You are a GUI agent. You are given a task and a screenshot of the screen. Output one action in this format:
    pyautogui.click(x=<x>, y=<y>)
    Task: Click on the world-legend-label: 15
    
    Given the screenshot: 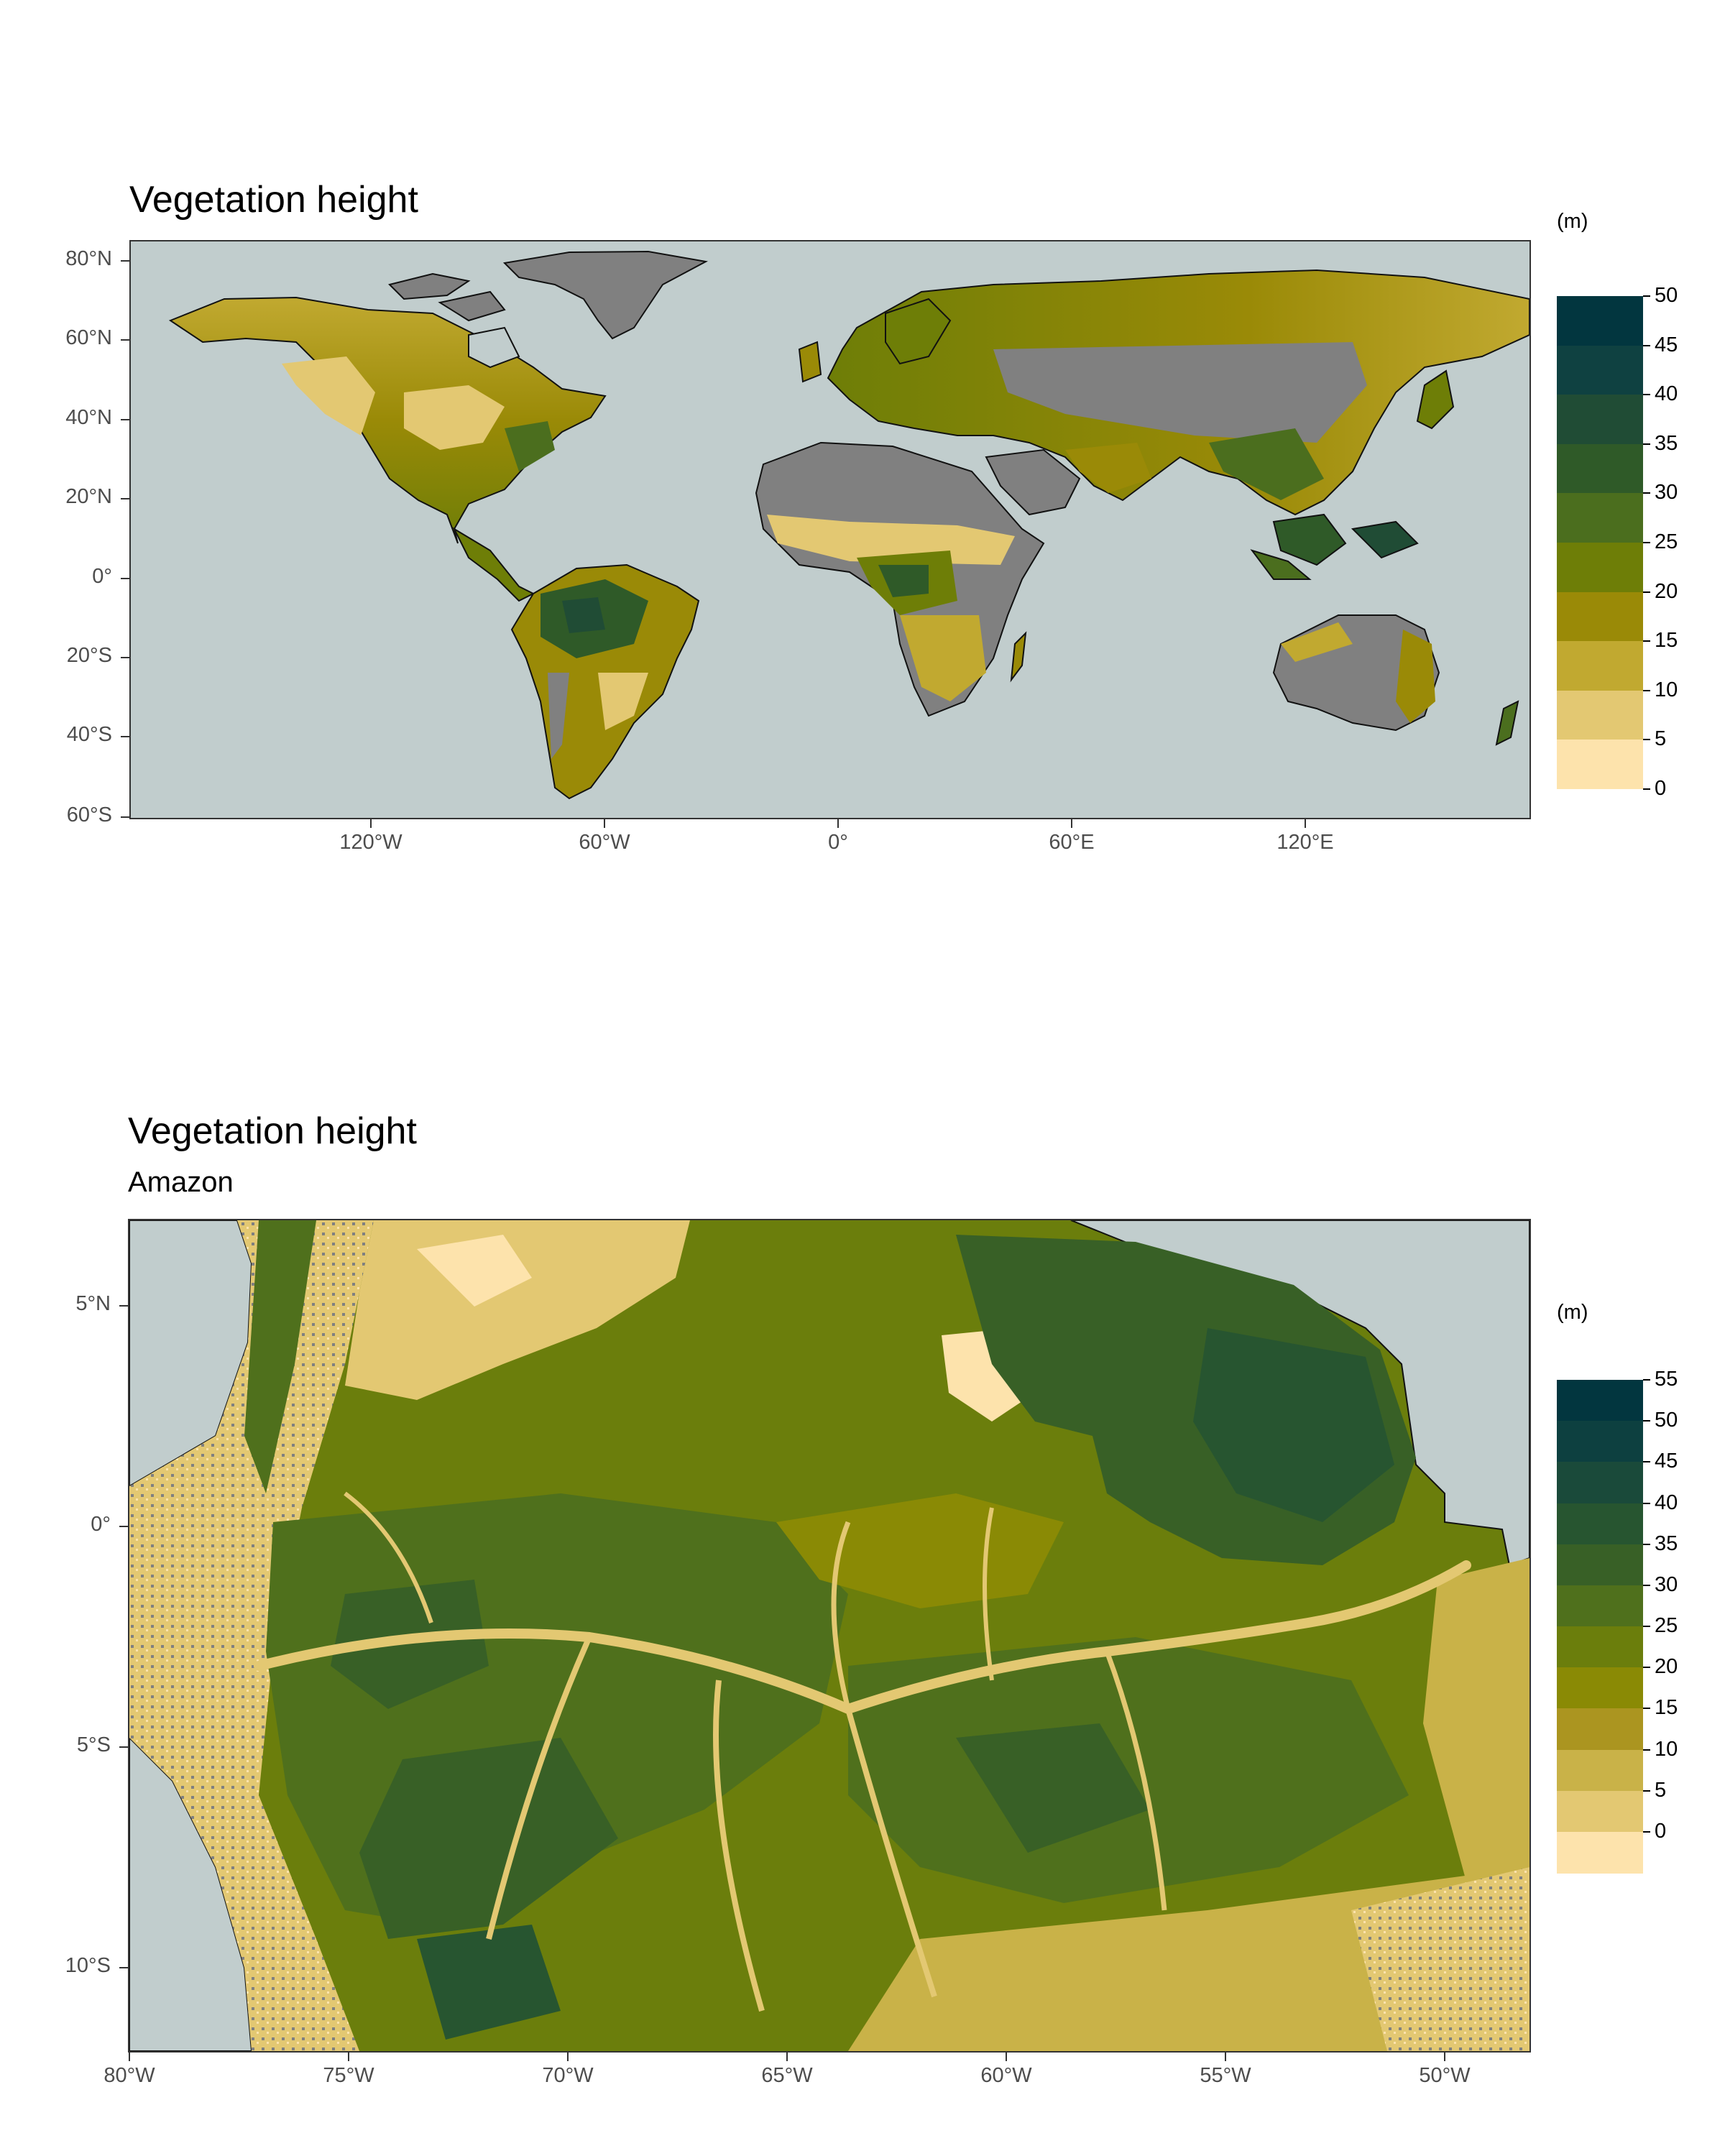 What is the action you would take?
    pyautogui.click(x=1666, y=641)
    